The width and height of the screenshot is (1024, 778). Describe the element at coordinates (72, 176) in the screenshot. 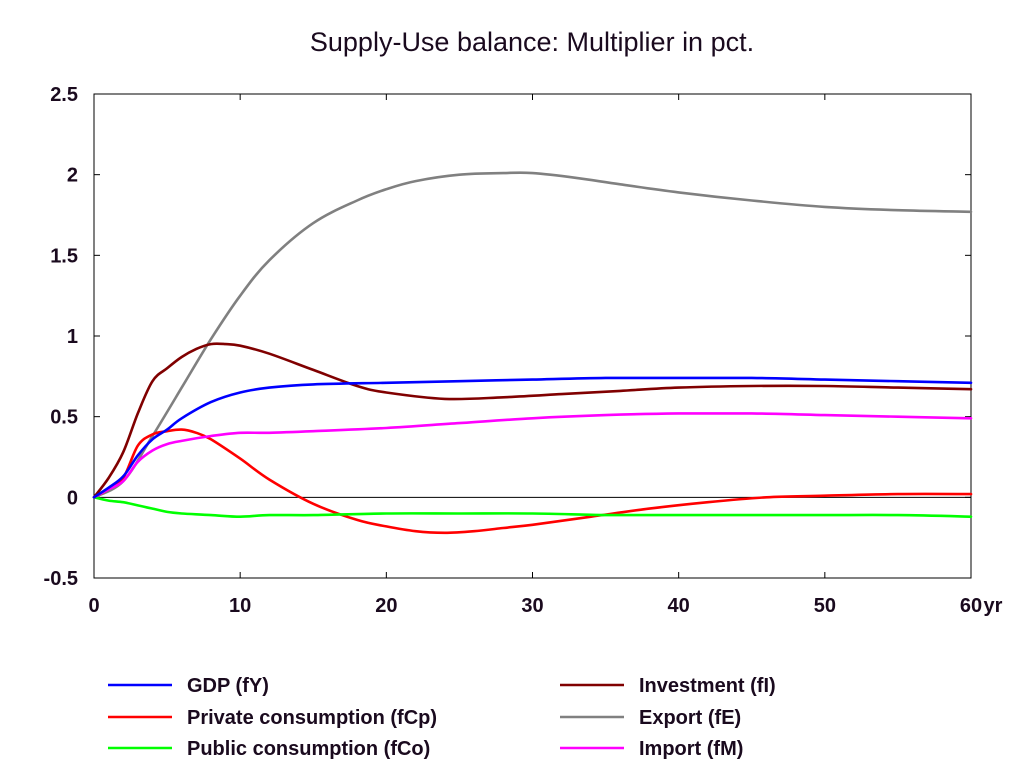

I see `y-tick-label: 2` at that location.